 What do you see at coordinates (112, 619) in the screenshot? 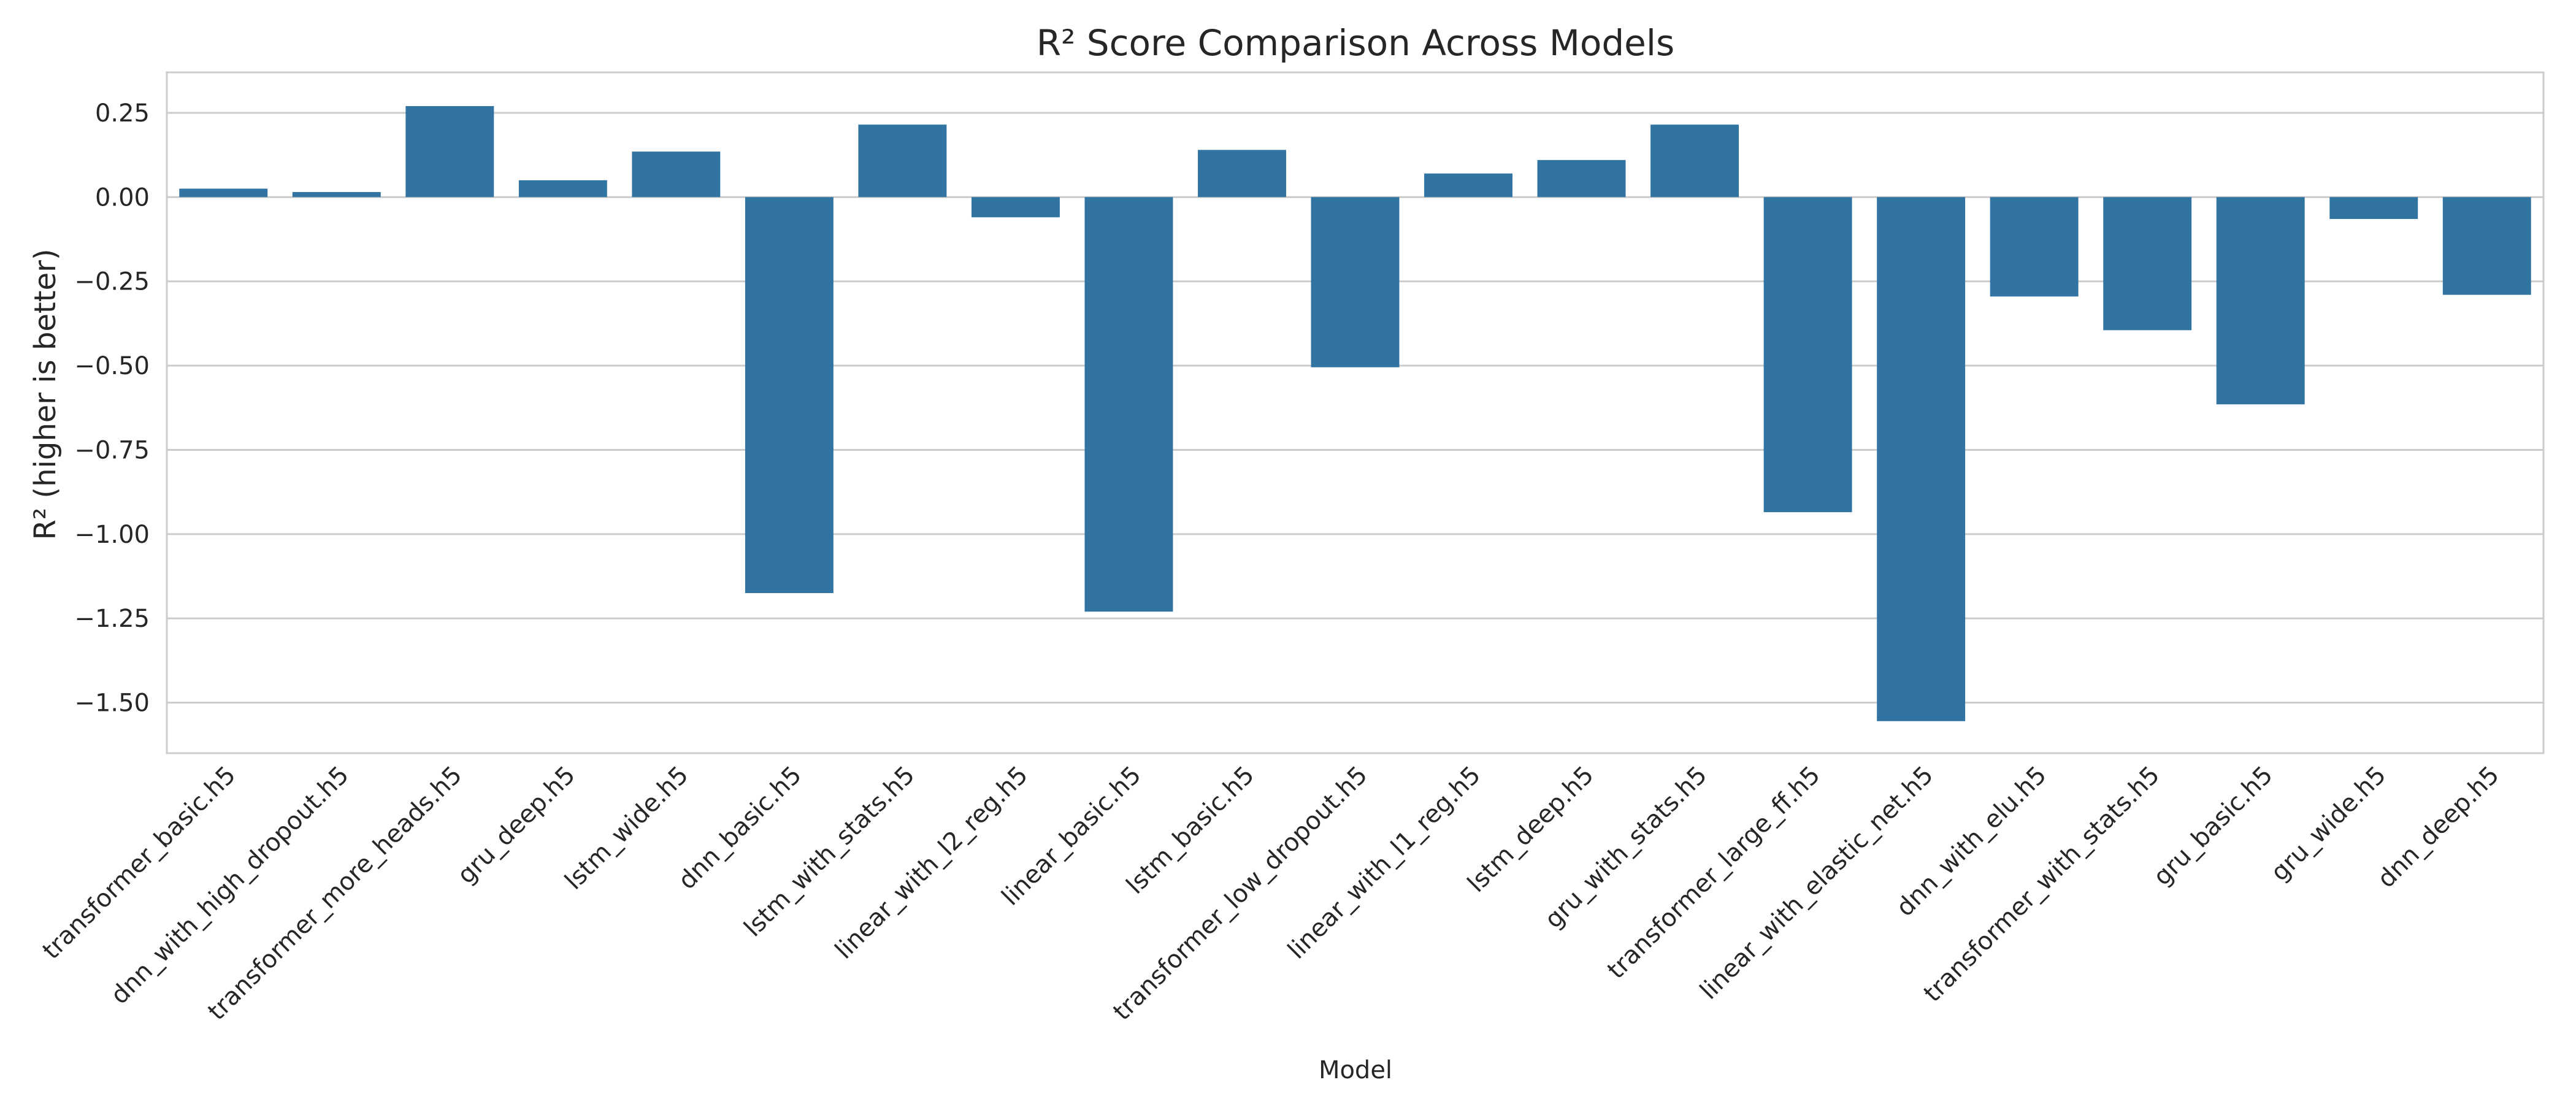
I see `y-tick-label: −1.25` at bounding box center [112, 619].